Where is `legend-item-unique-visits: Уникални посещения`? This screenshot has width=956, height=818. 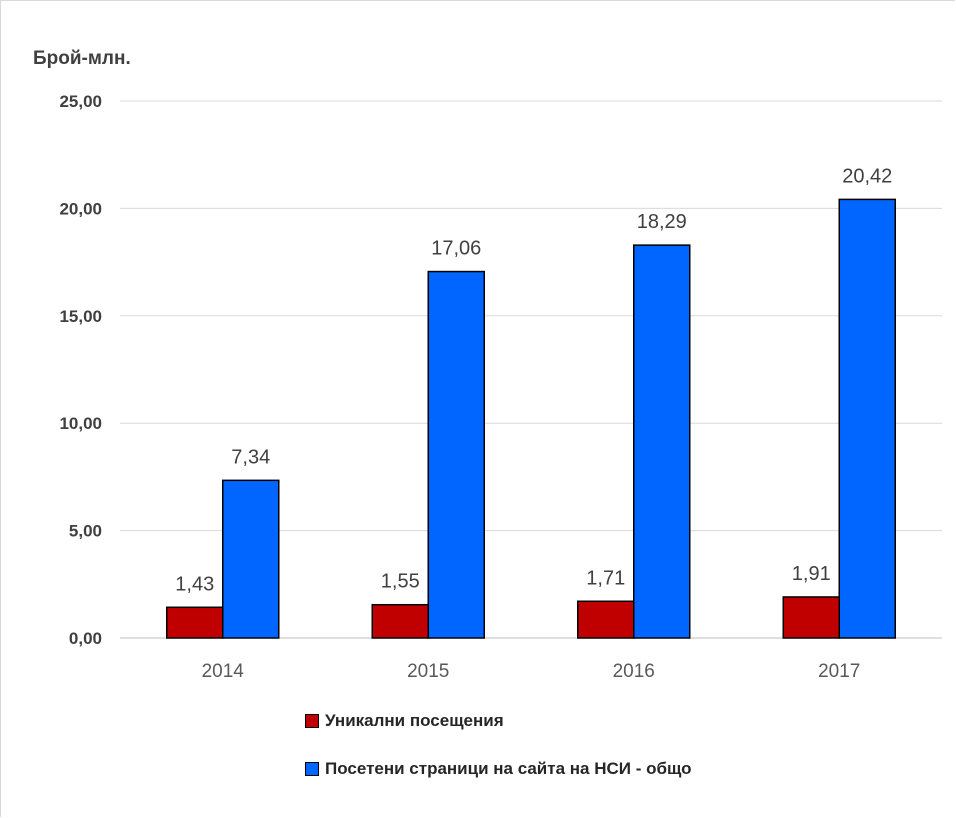
legend-item-unique-visits: Уникални посещения is located at coordinates (498, 721).